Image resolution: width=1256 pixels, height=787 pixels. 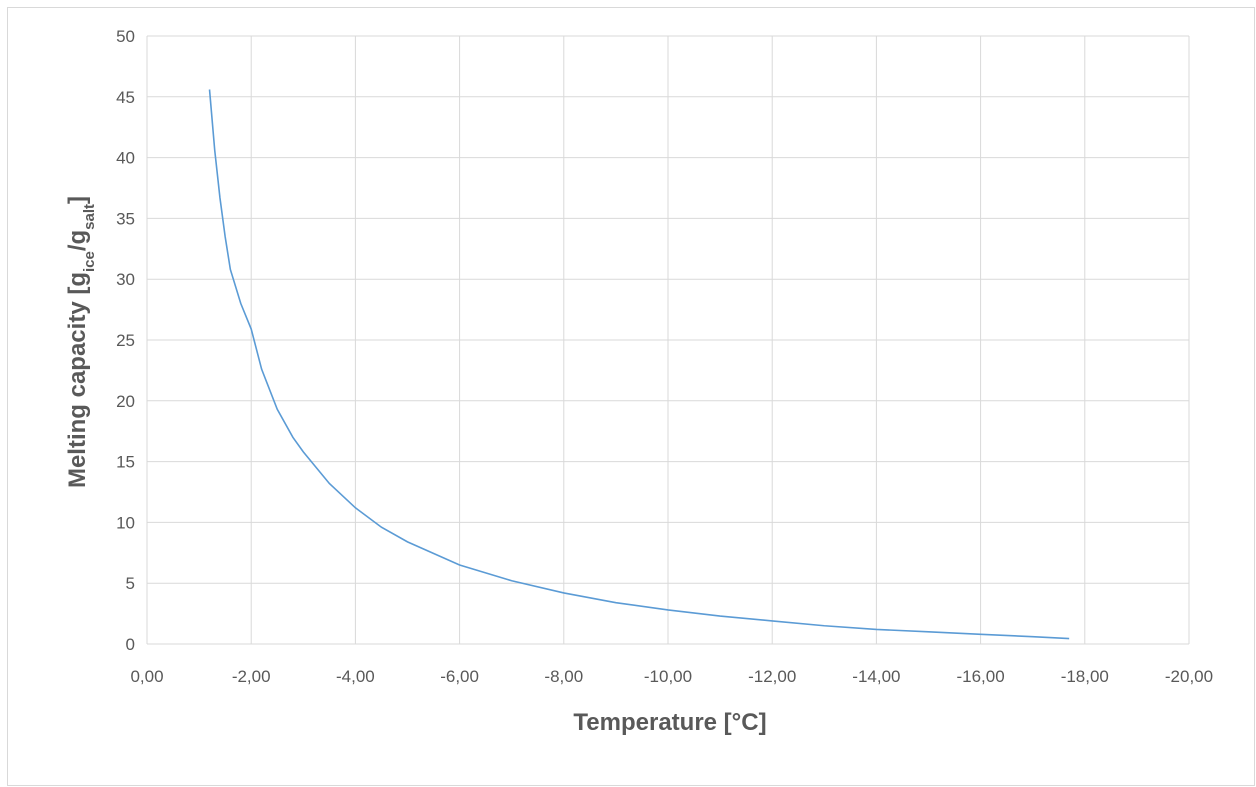 I want to click on y-axis-title: Melting capacity [gice/gsalt], so click(x=81, y=342).